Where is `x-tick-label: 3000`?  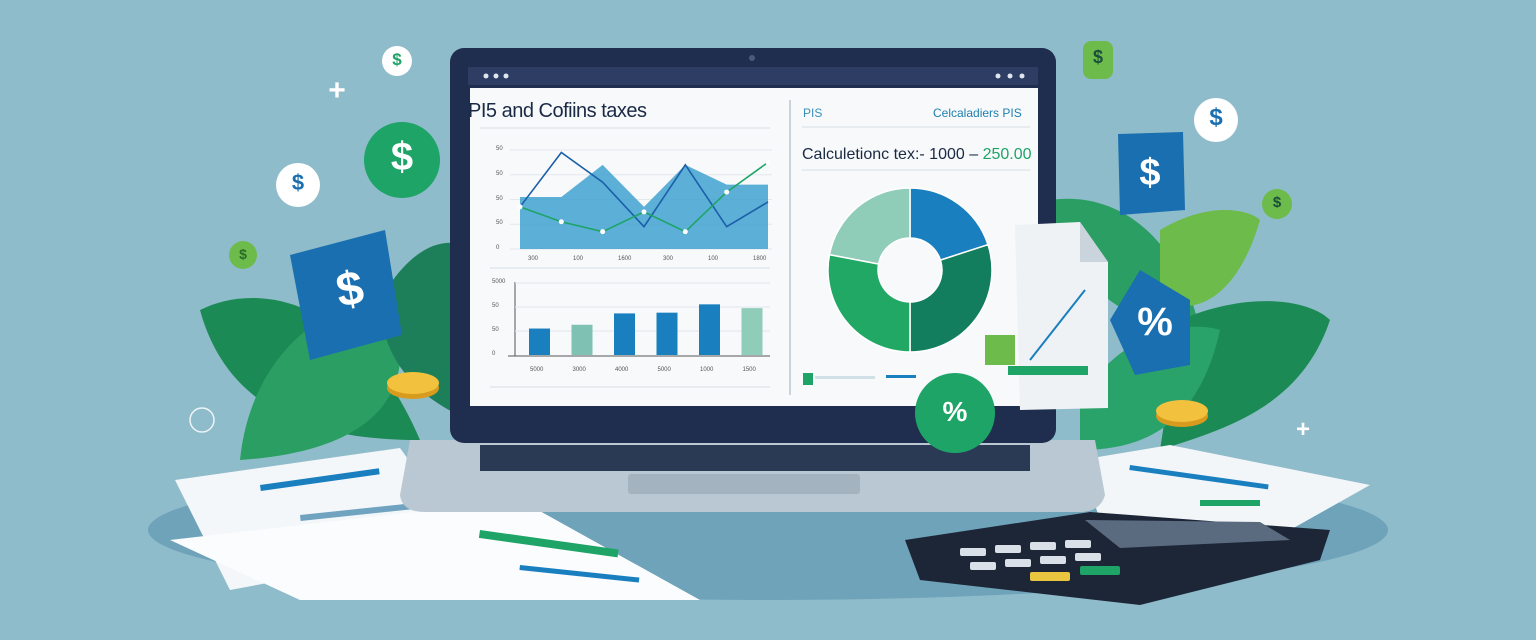
x-tick-label: 3000 is located at coordinates (579, 370).